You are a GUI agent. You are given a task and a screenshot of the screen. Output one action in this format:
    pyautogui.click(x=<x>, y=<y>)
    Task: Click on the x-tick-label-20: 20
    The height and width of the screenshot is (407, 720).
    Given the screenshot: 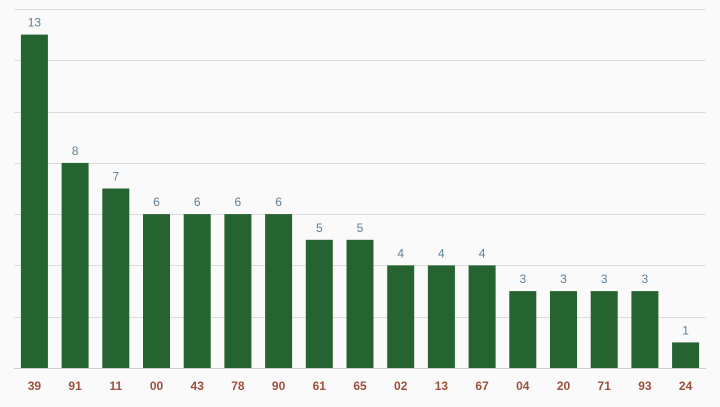 What is the action you would take?
    pyautogui.click(x=564, y=386)
    